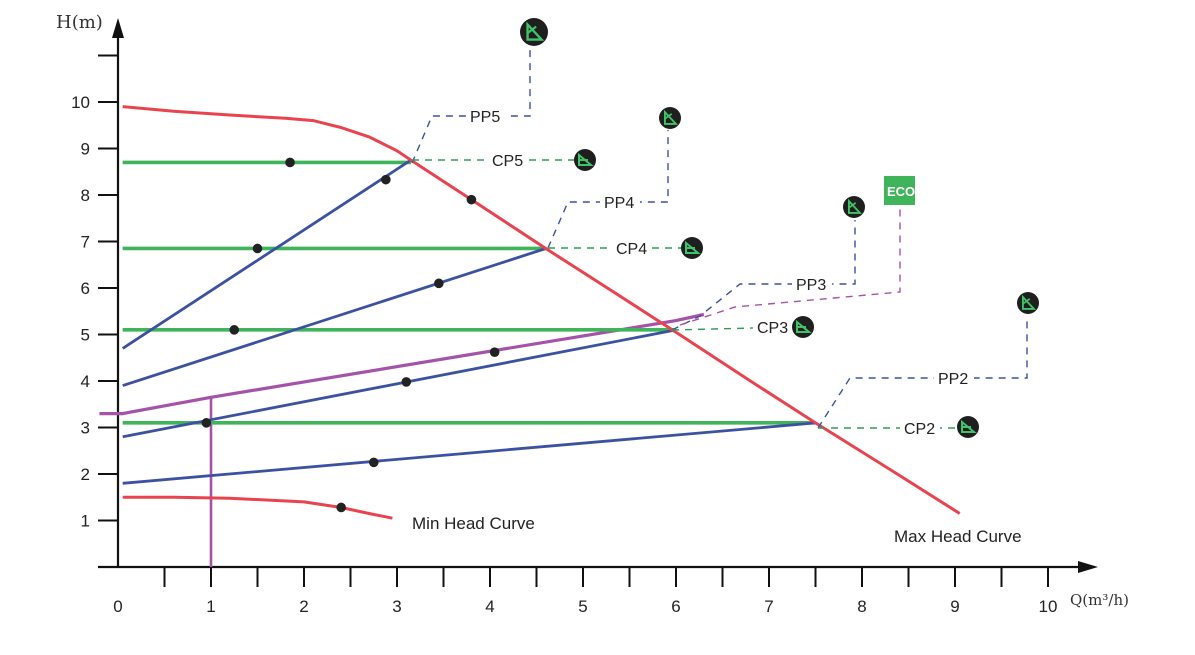  I want to click on label-cp5: CP5, so click(507, 161).